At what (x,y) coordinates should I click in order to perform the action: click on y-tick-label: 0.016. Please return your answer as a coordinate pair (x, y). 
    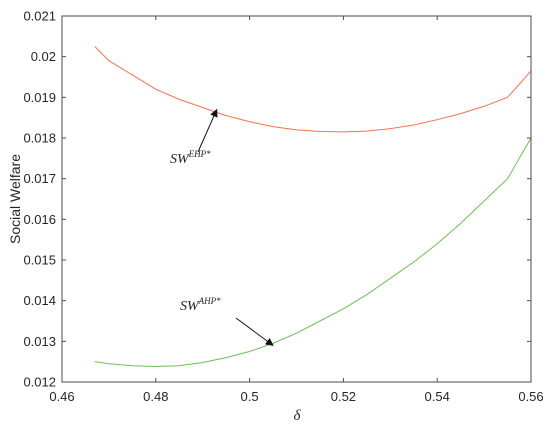
    Looking at the image, I should click on (39, 219).